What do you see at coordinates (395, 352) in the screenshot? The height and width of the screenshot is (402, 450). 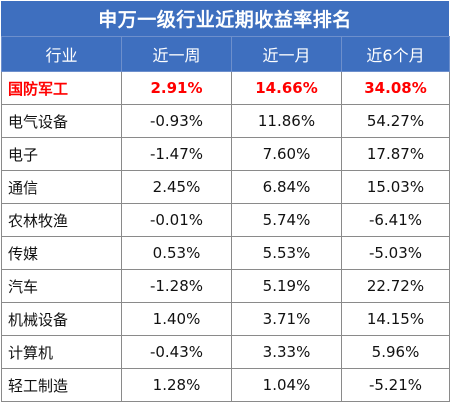 I see `cell-half-year: 5.96%` at bounding box center [395, 352].